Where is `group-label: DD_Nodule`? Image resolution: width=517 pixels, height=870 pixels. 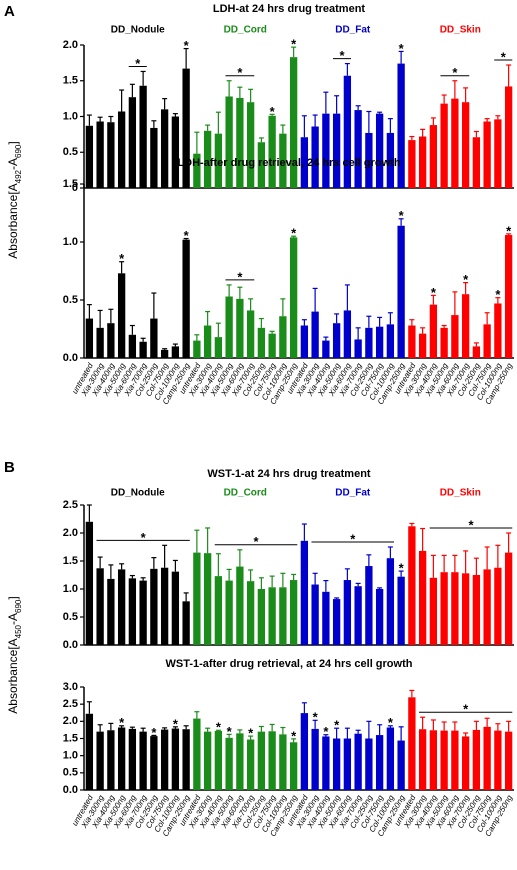 group-label: DD_Nodule is located at coordinates (138, 493).